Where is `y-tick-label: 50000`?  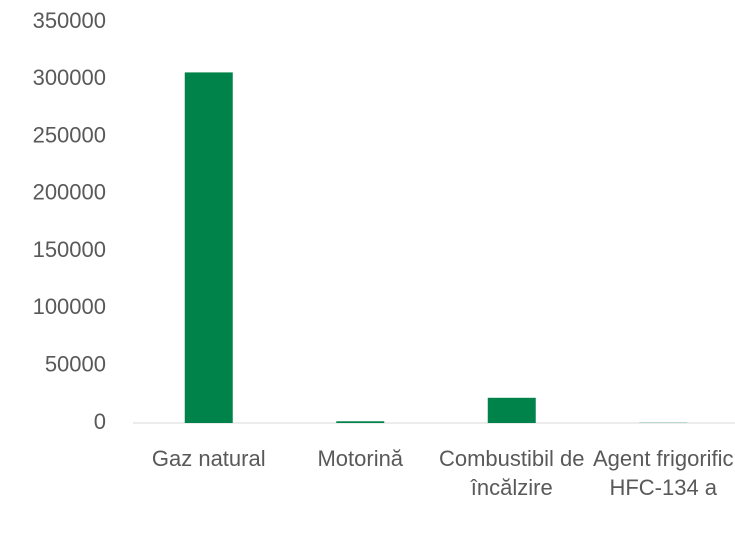
y-tick-label: 50000 is located at coordinates (75, 364).